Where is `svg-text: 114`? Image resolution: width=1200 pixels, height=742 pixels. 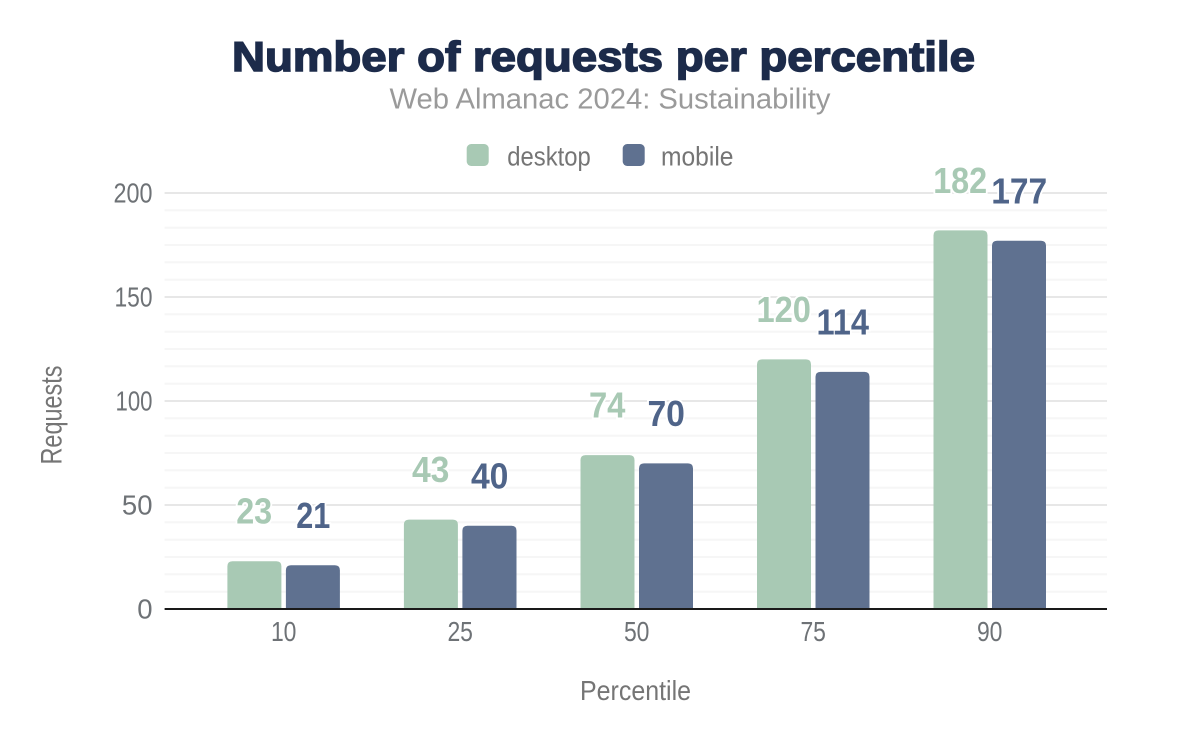
svg-text: 114 is located at coordinates (842, 321).